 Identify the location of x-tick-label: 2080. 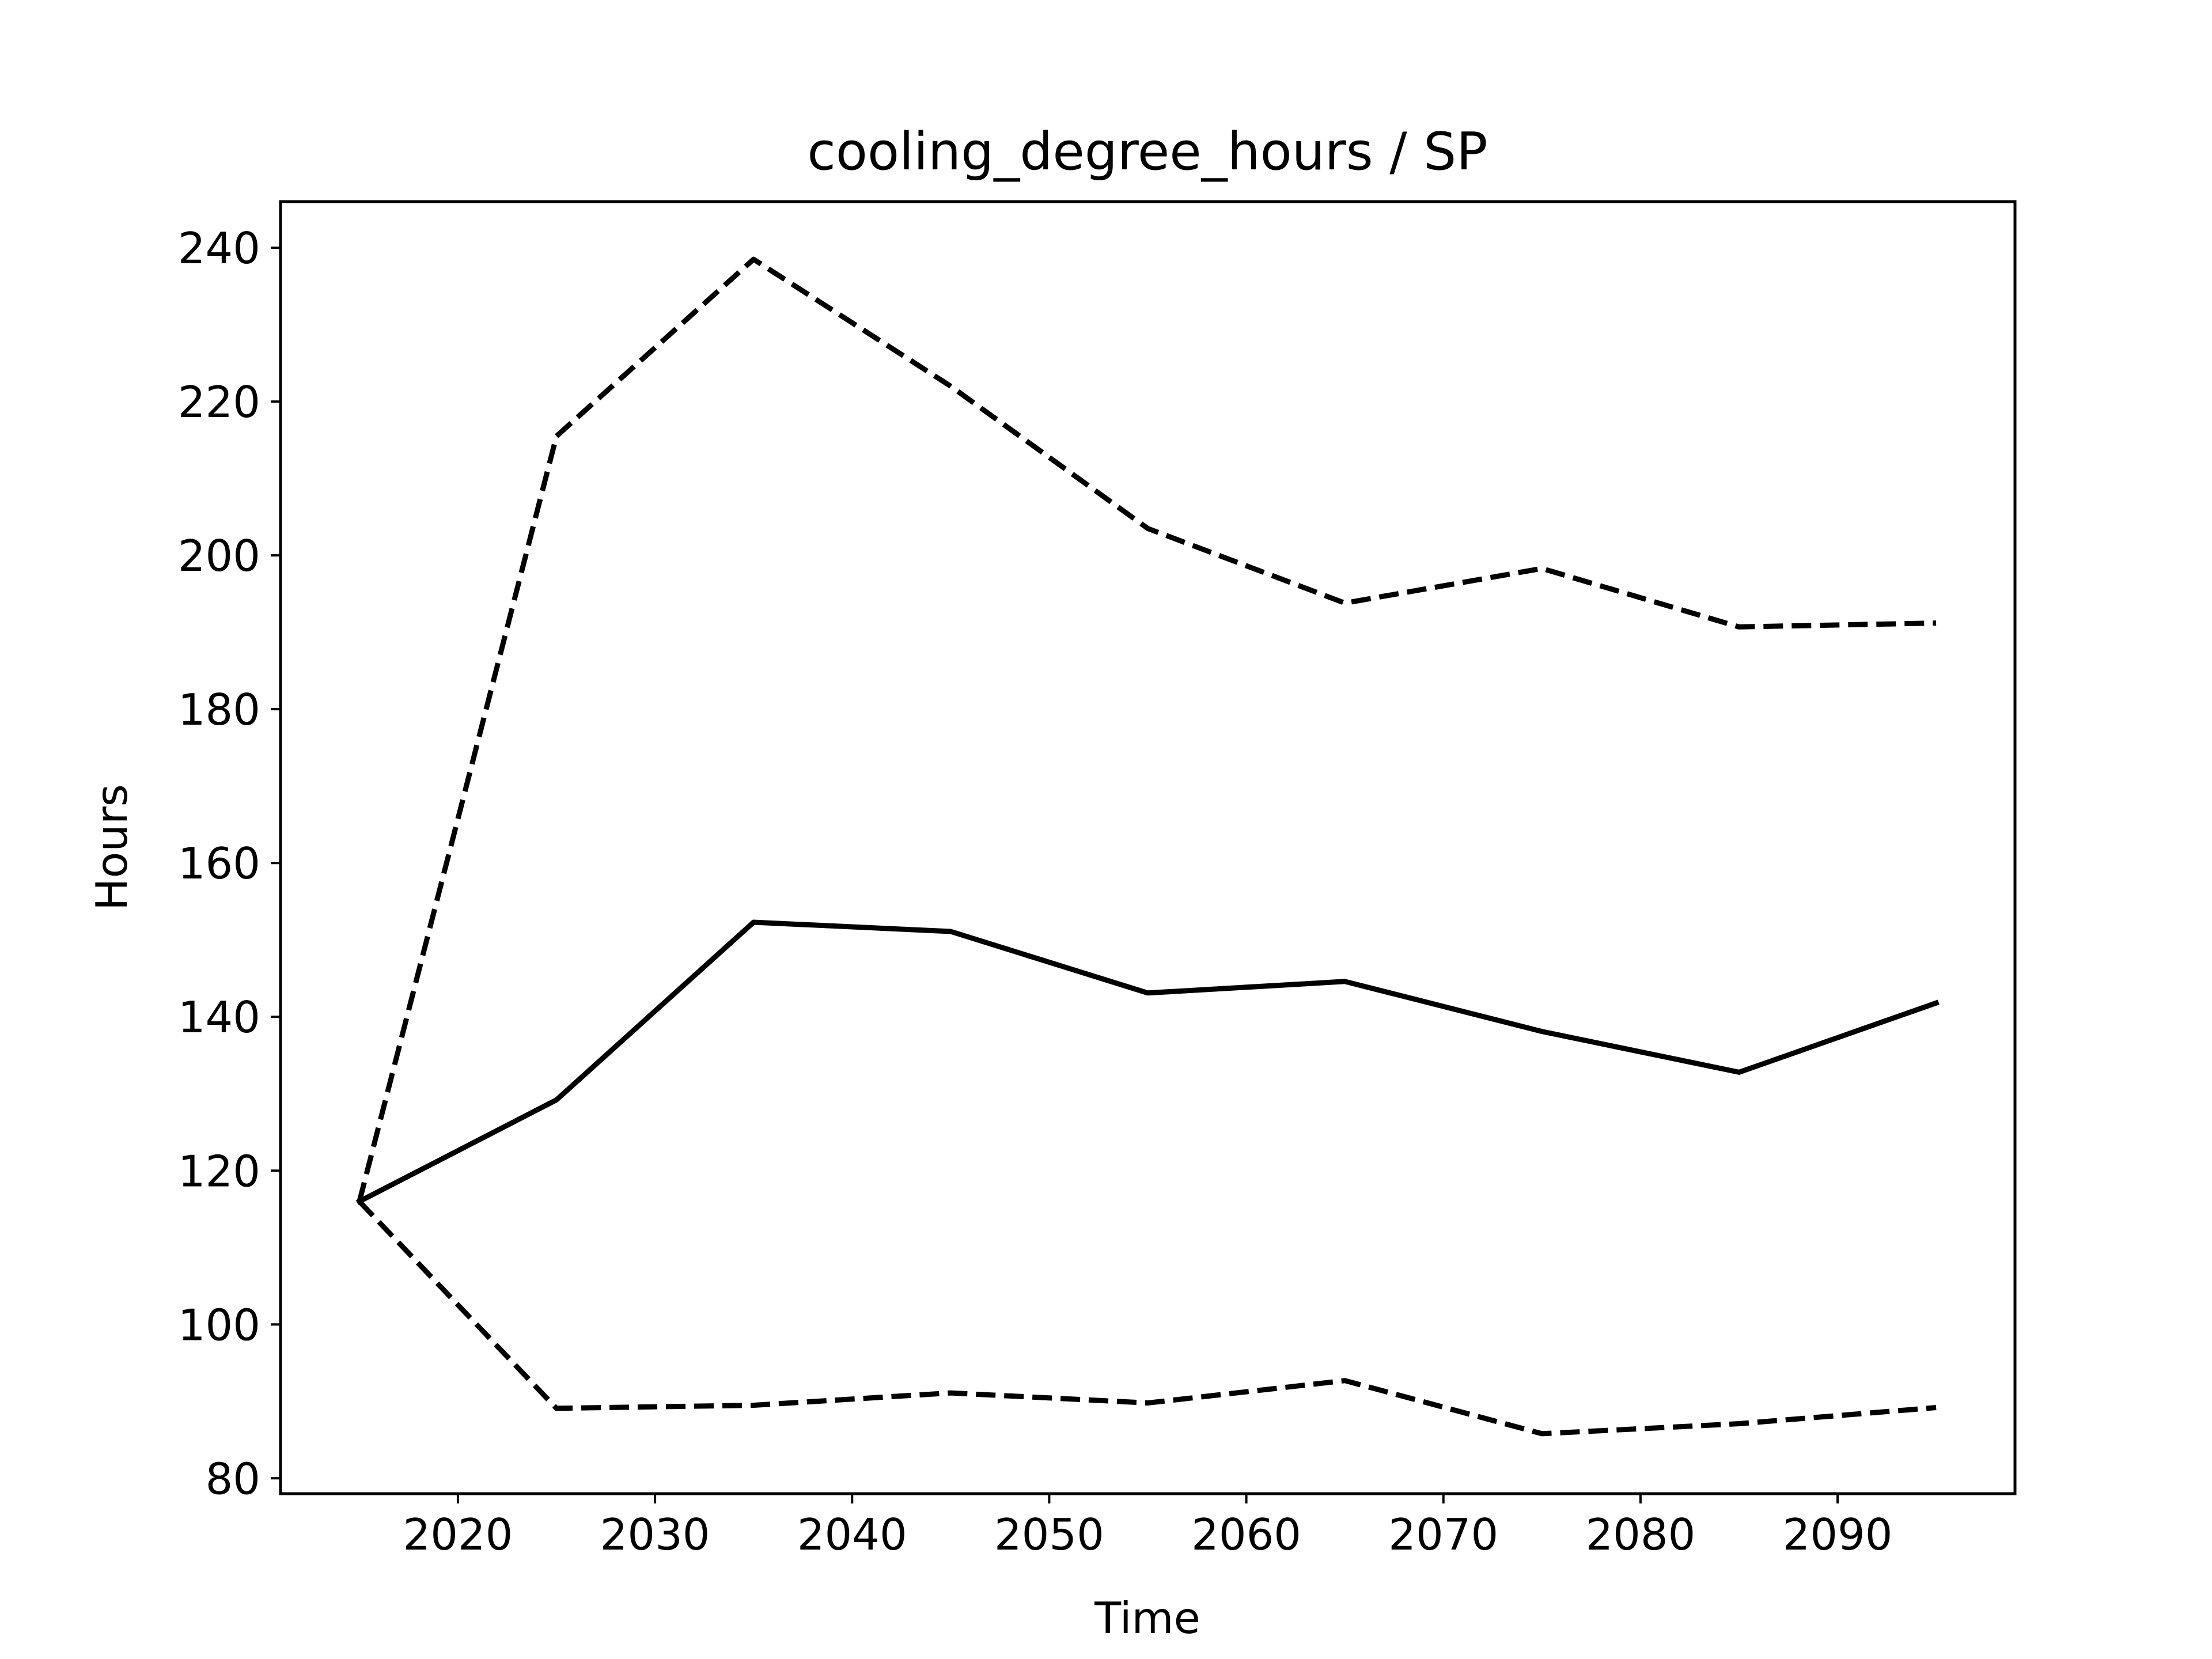
(1640, 1534).